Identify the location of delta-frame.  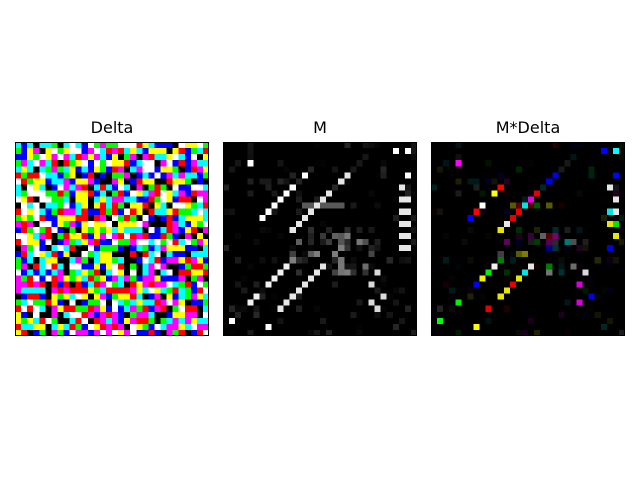
(112, 239).